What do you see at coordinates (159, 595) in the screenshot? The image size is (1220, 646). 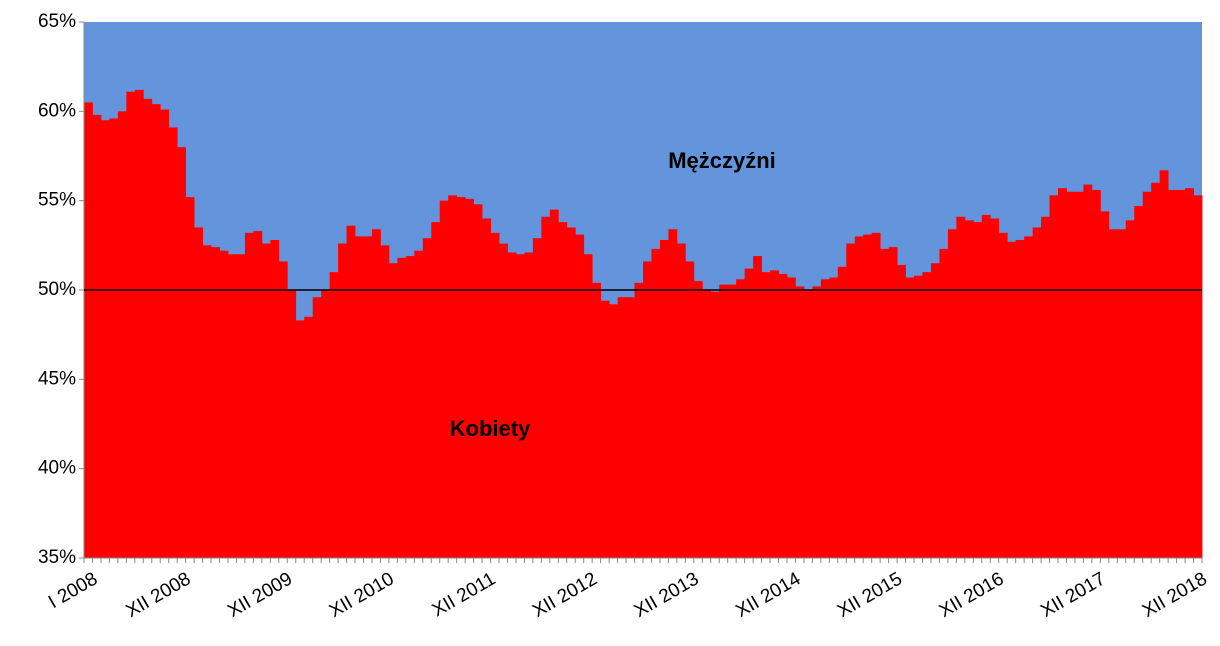 I see `x-tick-label: XII 2008` at bounding box center [159, 595].